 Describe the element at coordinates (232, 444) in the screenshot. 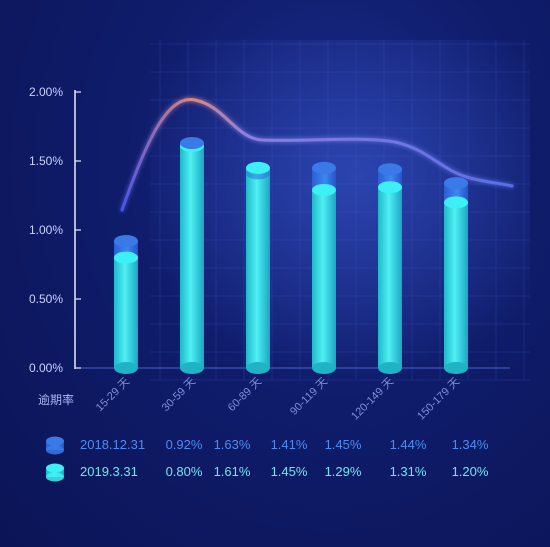

I see `legend-value: 1.63%` at that location.